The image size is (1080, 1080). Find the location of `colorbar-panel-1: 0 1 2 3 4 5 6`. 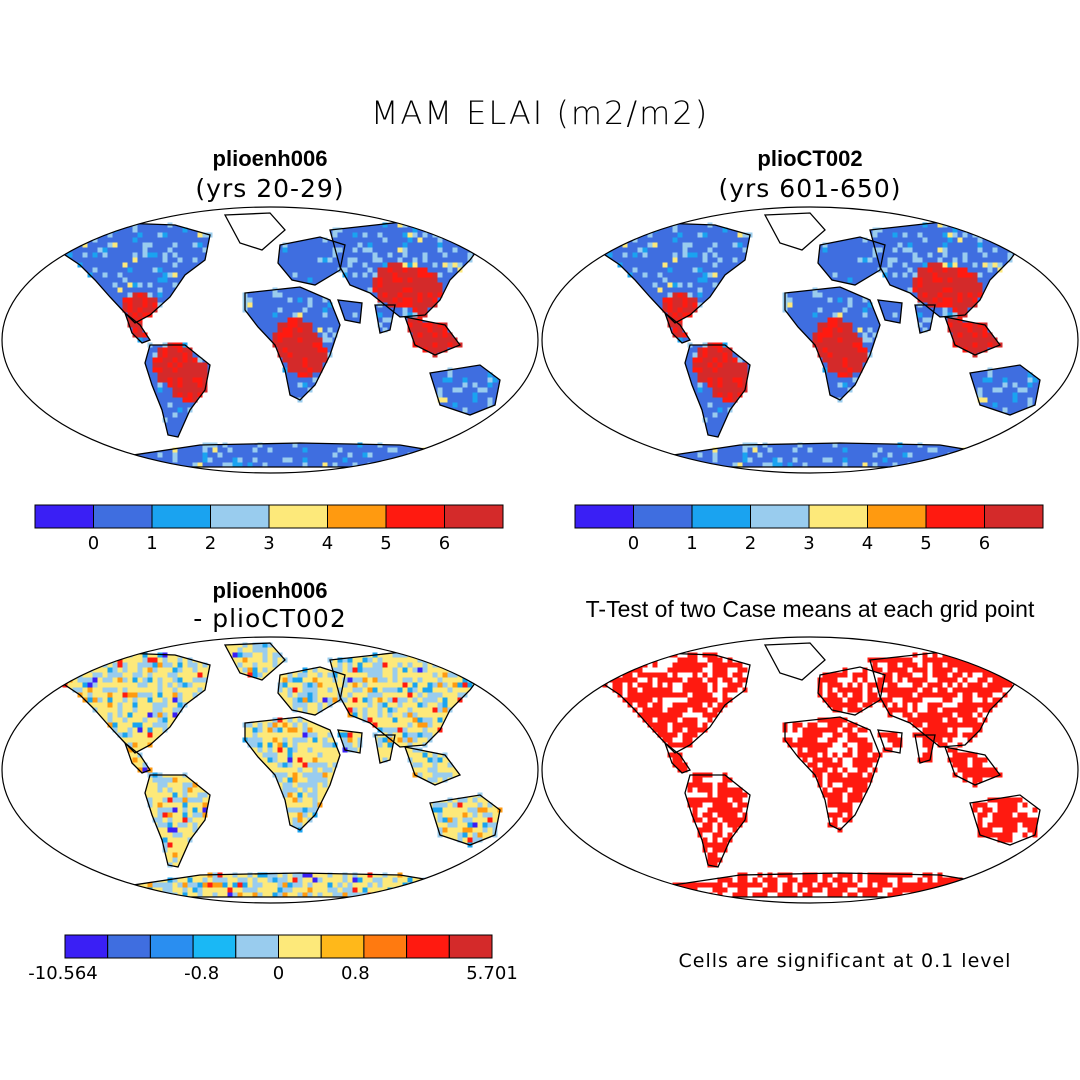

colorbar-panel-1: 0 1 2 3 4 5 6 is located at coordinates (269, 529).